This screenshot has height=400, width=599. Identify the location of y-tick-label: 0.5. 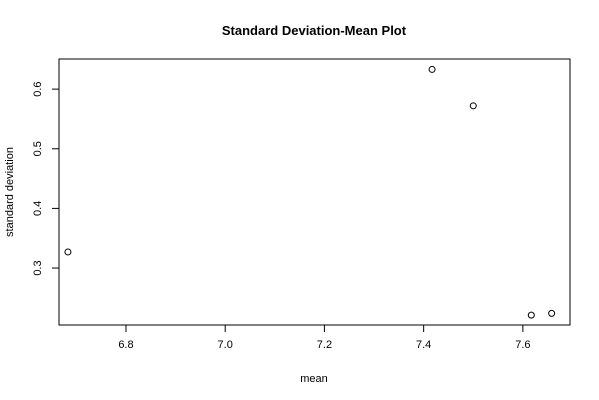
(38, 148).